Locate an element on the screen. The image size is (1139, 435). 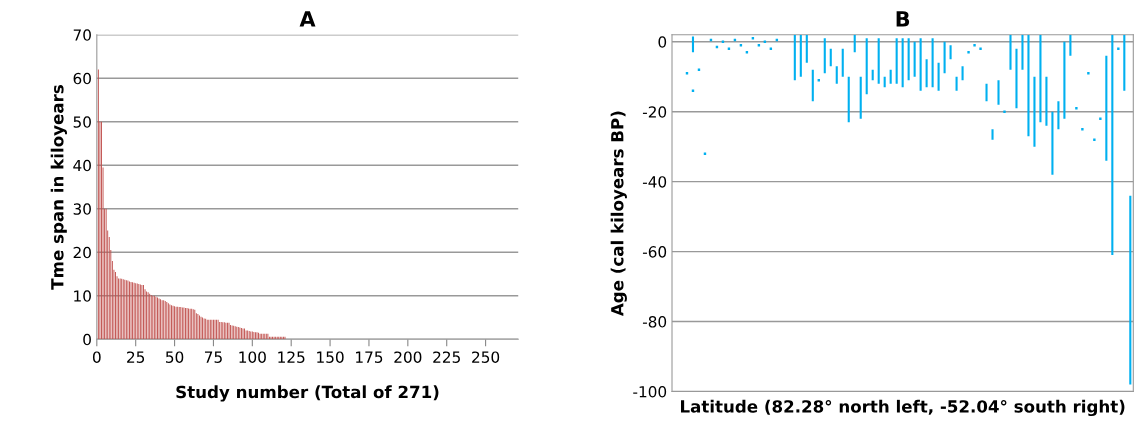
y-tick-label: -60 is located at coordinates (654, 252).